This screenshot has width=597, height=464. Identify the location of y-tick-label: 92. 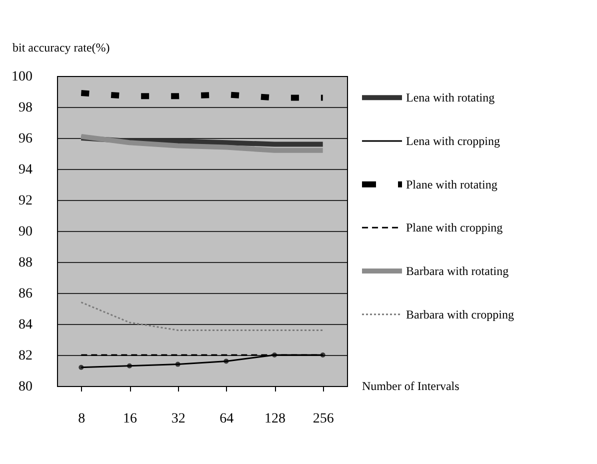
(25, 201).